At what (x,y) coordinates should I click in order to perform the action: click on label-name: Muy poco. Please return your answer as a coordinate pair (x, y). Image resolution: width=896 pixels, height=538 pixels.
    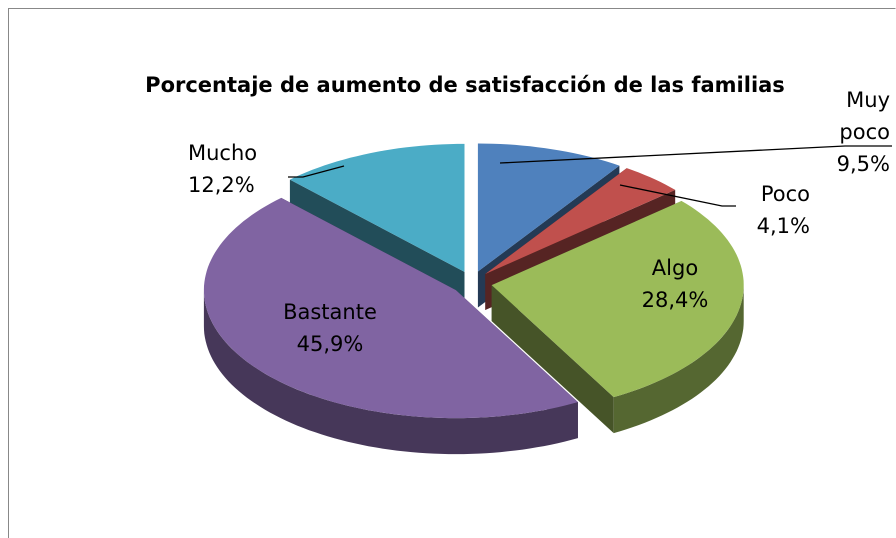
    Looking at the image, I should click on (864, 116).